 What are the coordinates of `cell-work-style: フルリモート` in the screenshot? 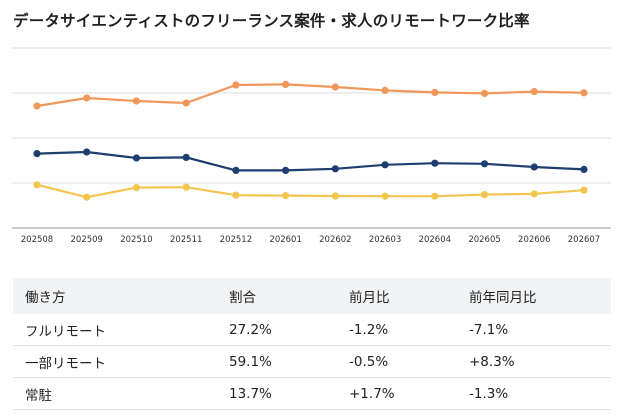 It's located at (115, 330).